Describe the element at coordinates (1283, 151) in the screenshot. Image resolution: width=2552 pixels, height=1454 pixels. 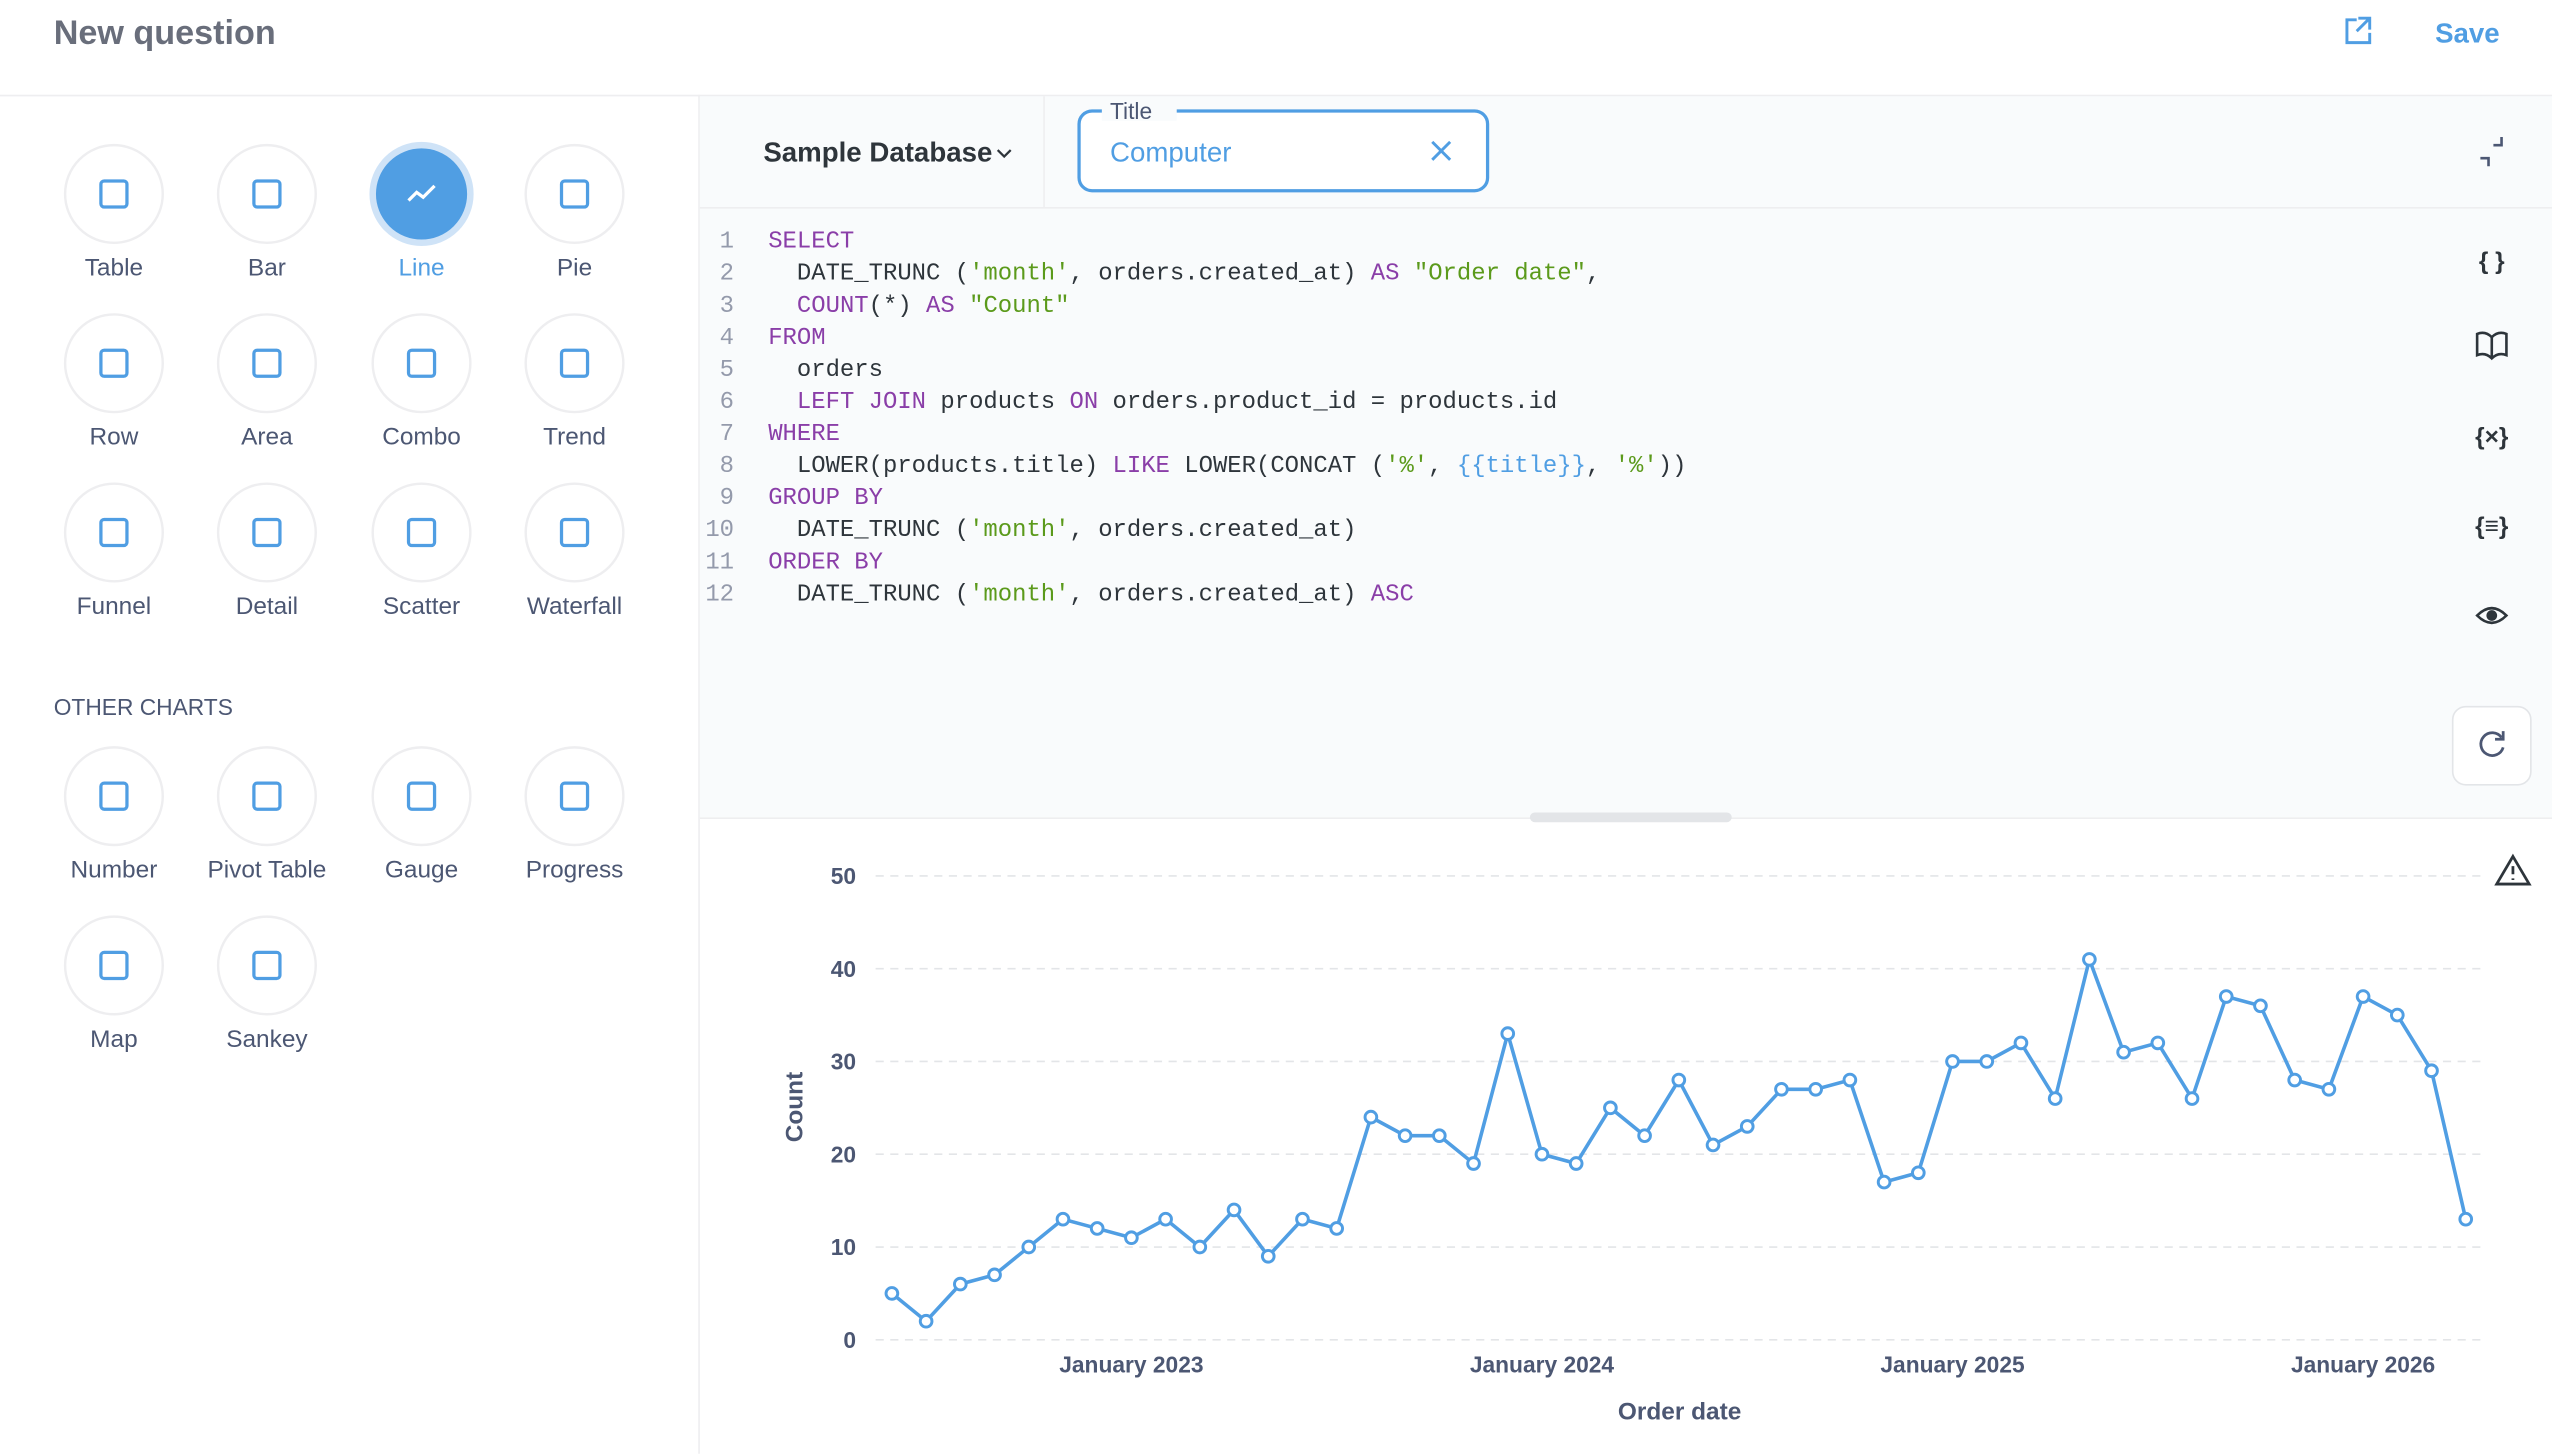
I see `title-field` at that location.